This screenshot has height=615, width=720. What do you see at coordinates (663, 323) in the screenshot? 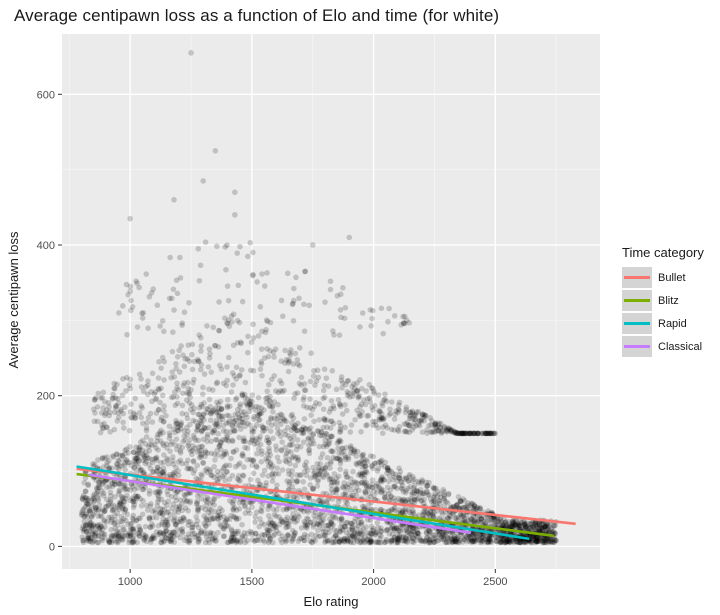
I see `legend-item-rapid: Rapid` at bounding box center [663, 323].